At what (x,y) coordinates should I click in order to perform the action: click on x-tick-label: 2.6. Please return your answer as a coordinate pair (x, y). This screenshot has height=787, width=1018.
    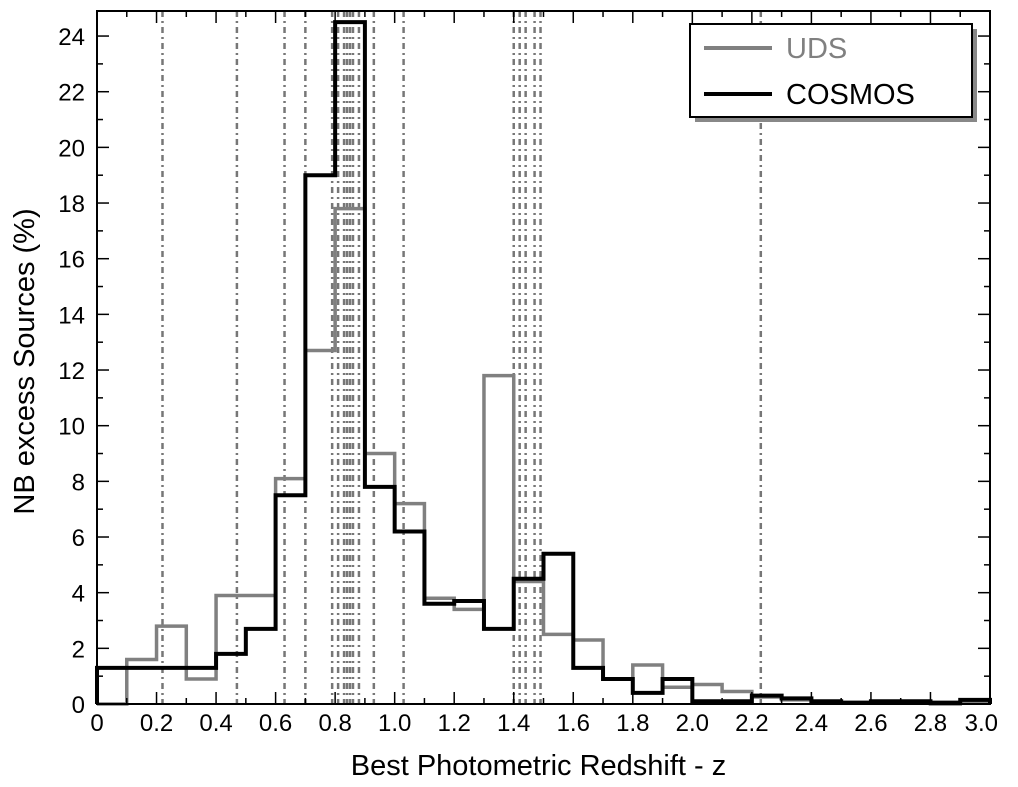
    Looking at the image, I should click on (870, 723).